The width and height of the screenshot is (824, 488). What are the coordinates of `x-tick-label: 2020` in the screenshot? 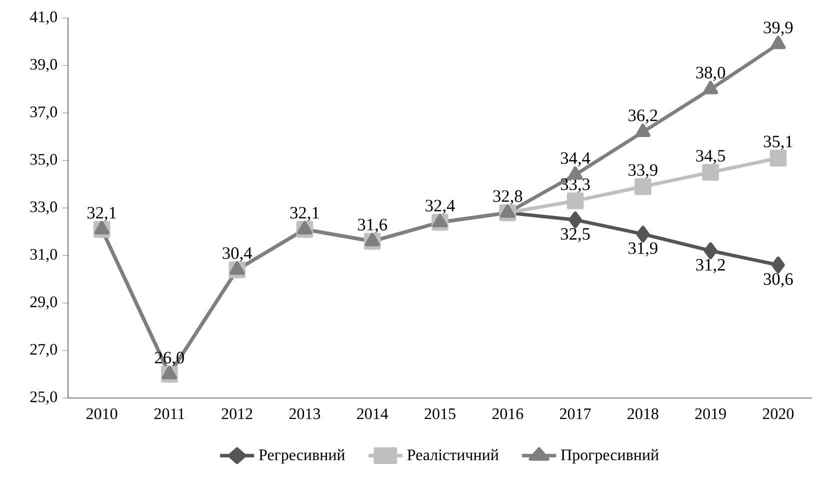 It's located at (778, 414).